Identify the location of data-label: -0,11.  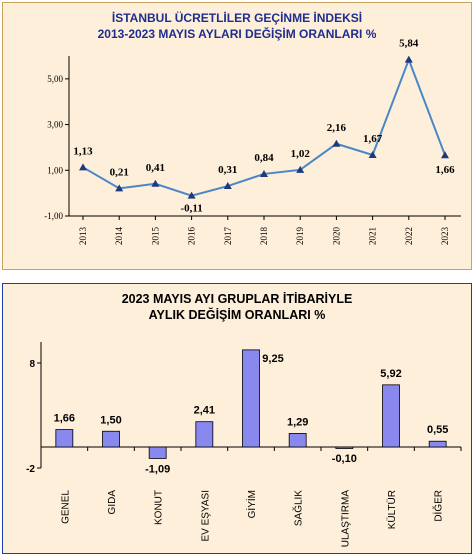
(191, 209).